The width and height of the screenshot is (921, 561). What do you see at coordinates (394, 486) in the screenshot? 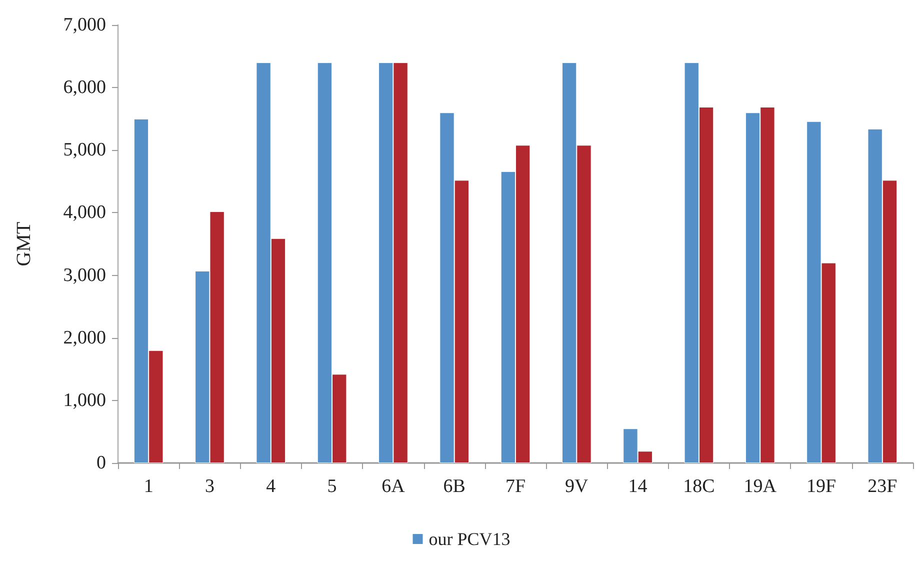
I see `x-tick-label: 6A` at bounding box center [394, 486].